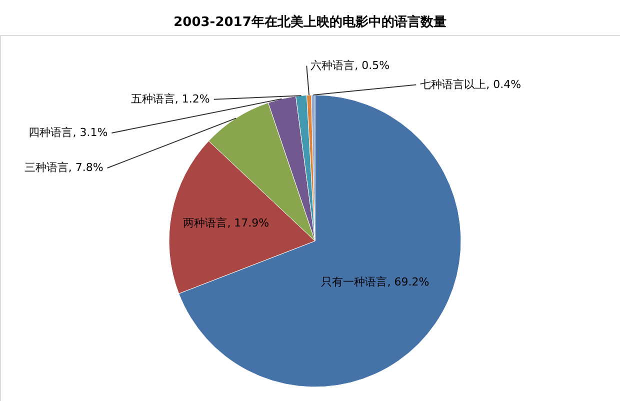 This screenshot has height=401, width=620. Describe the element at coordinates (68, 132) in the screenshot. I see `slice-label: 四种语言, 3.1%` at that location.